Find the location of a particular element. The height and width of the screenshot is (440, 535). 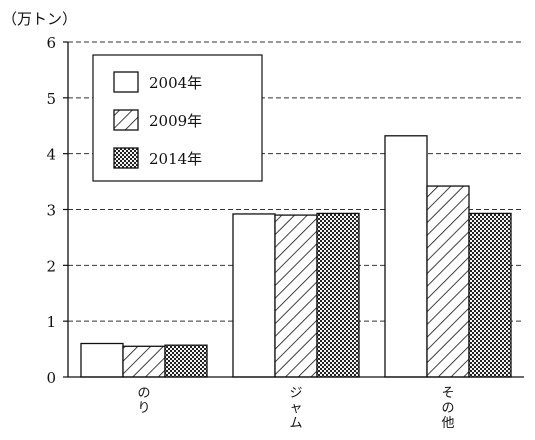

legend-label: 2009年 is located at coordinates (175, 121).